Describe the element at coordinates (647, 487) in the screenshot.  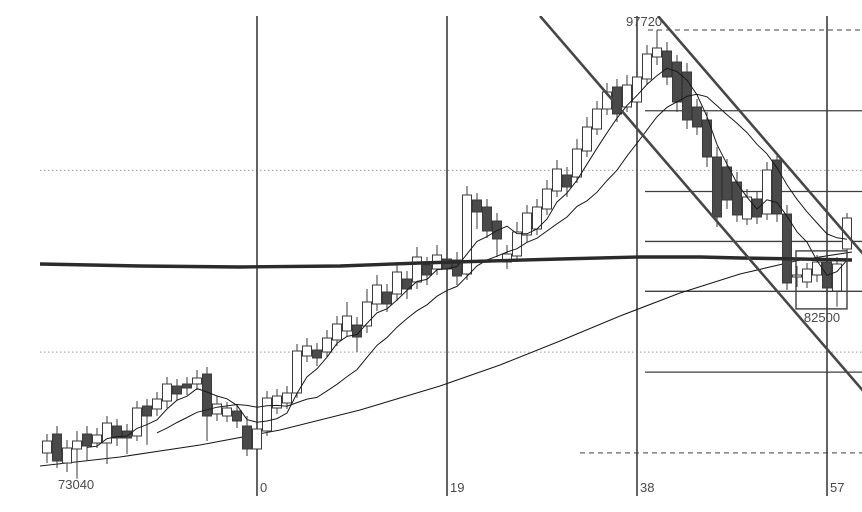
I see `x-axis-label: 38` at that location.